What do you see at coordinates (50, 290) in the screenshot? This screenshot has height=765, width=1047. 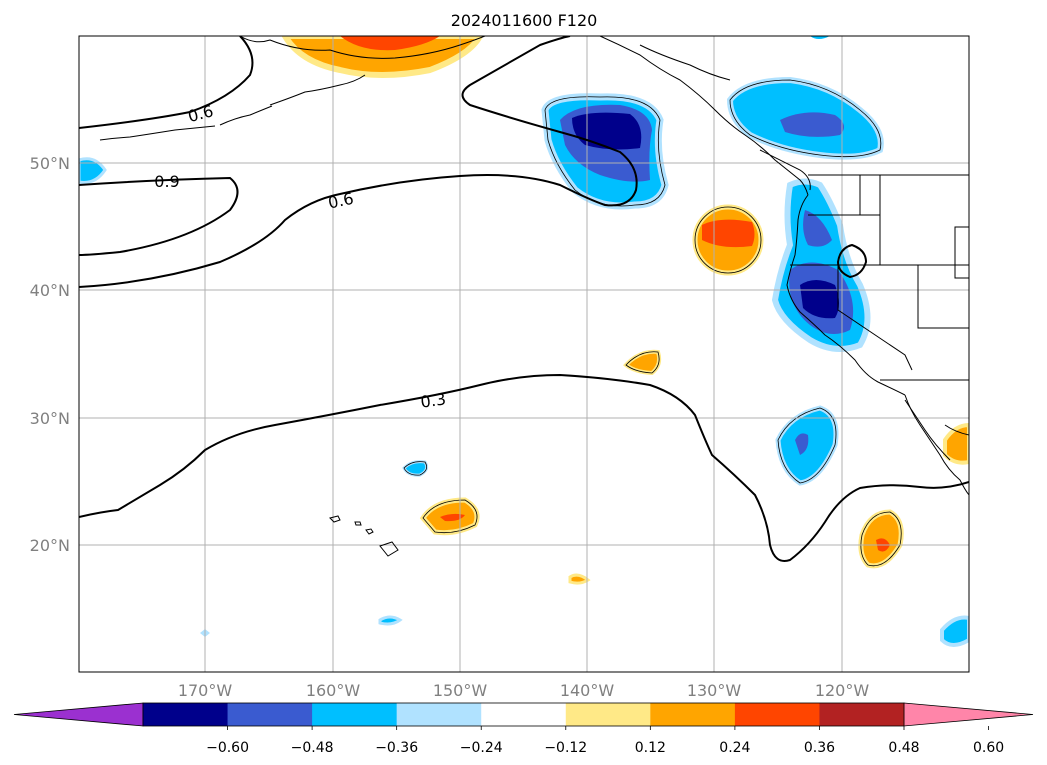 I see `lat-label: 40°N` at bounding box center [50, 290].